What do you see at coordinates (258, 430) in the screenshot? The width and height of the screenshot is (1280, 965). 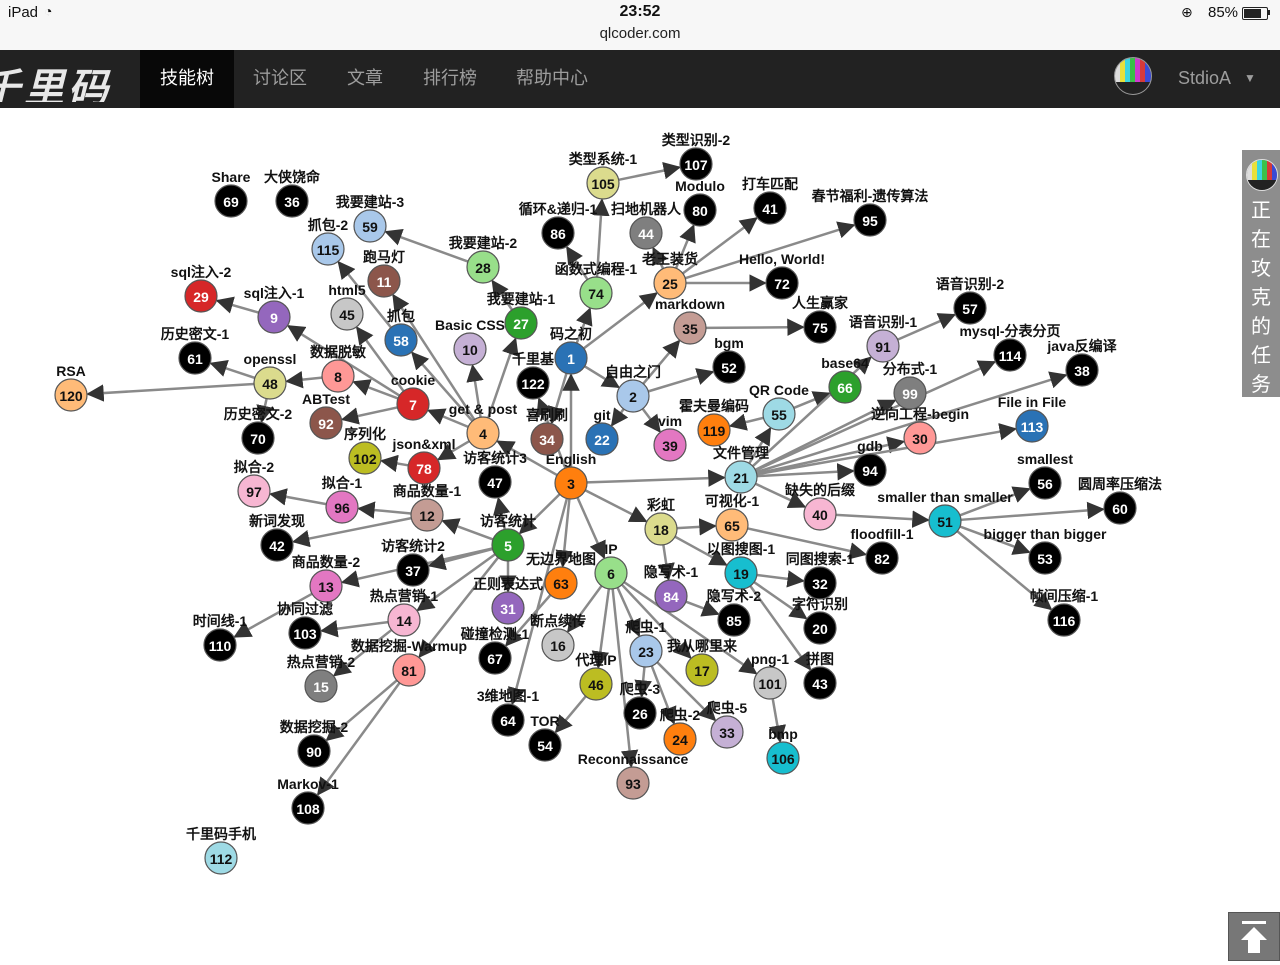 I see `skill-node-70: 70 历史密文-2` at bounding box center [258, 430].